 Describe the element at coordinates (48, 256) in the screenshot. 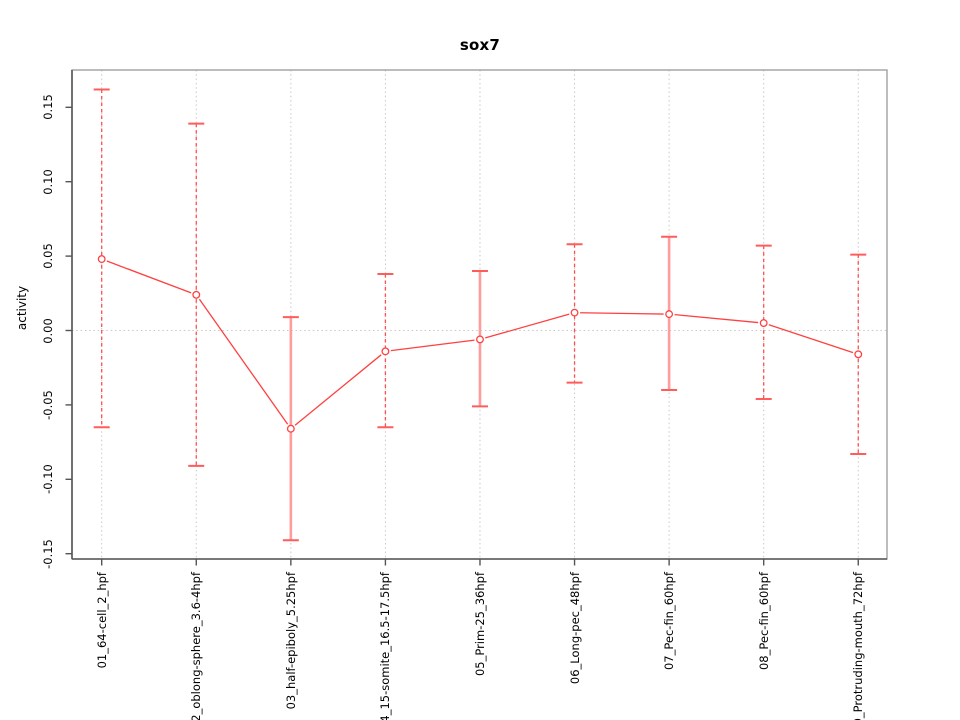

I see `y-tick-label: 0.05` at that location.